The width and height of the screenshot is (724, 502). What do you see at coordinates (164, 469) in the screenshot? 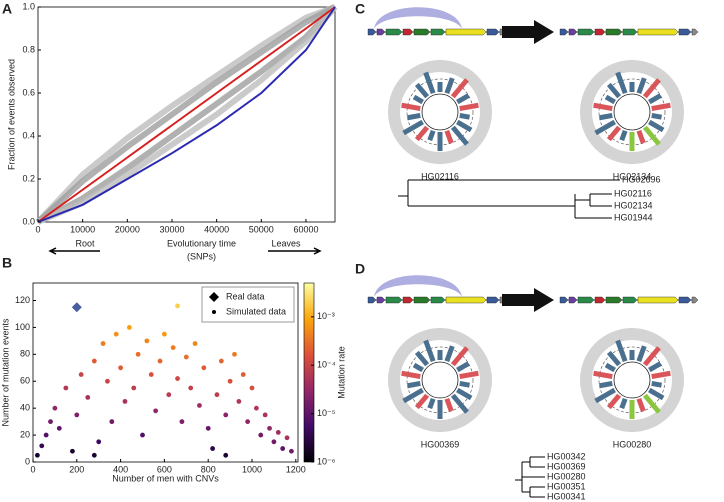
I see `x-tick-label: 600` at bounding box center [164, 469].